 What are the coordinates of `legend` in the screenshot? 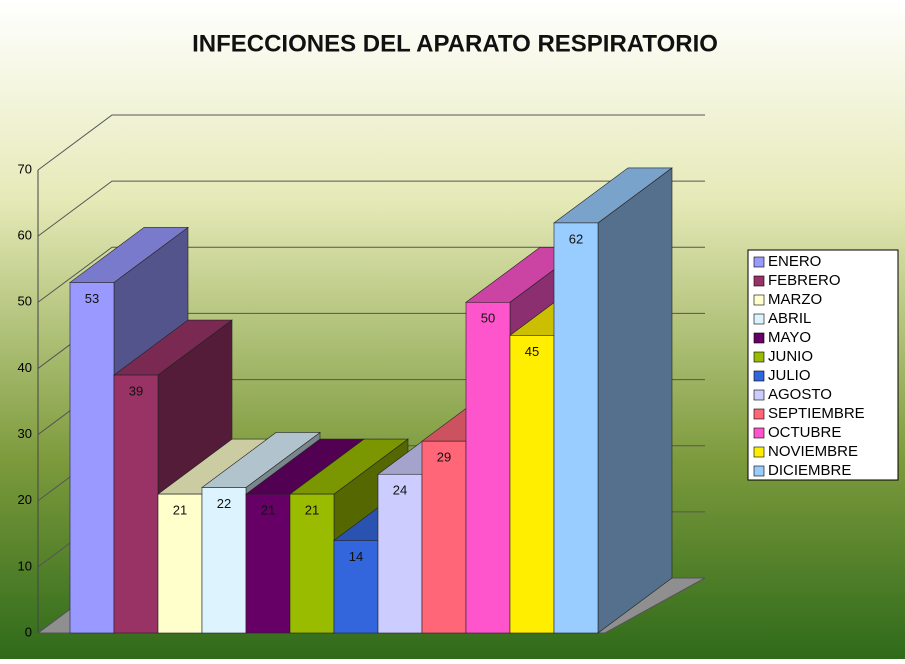 It's located at (823, 365).